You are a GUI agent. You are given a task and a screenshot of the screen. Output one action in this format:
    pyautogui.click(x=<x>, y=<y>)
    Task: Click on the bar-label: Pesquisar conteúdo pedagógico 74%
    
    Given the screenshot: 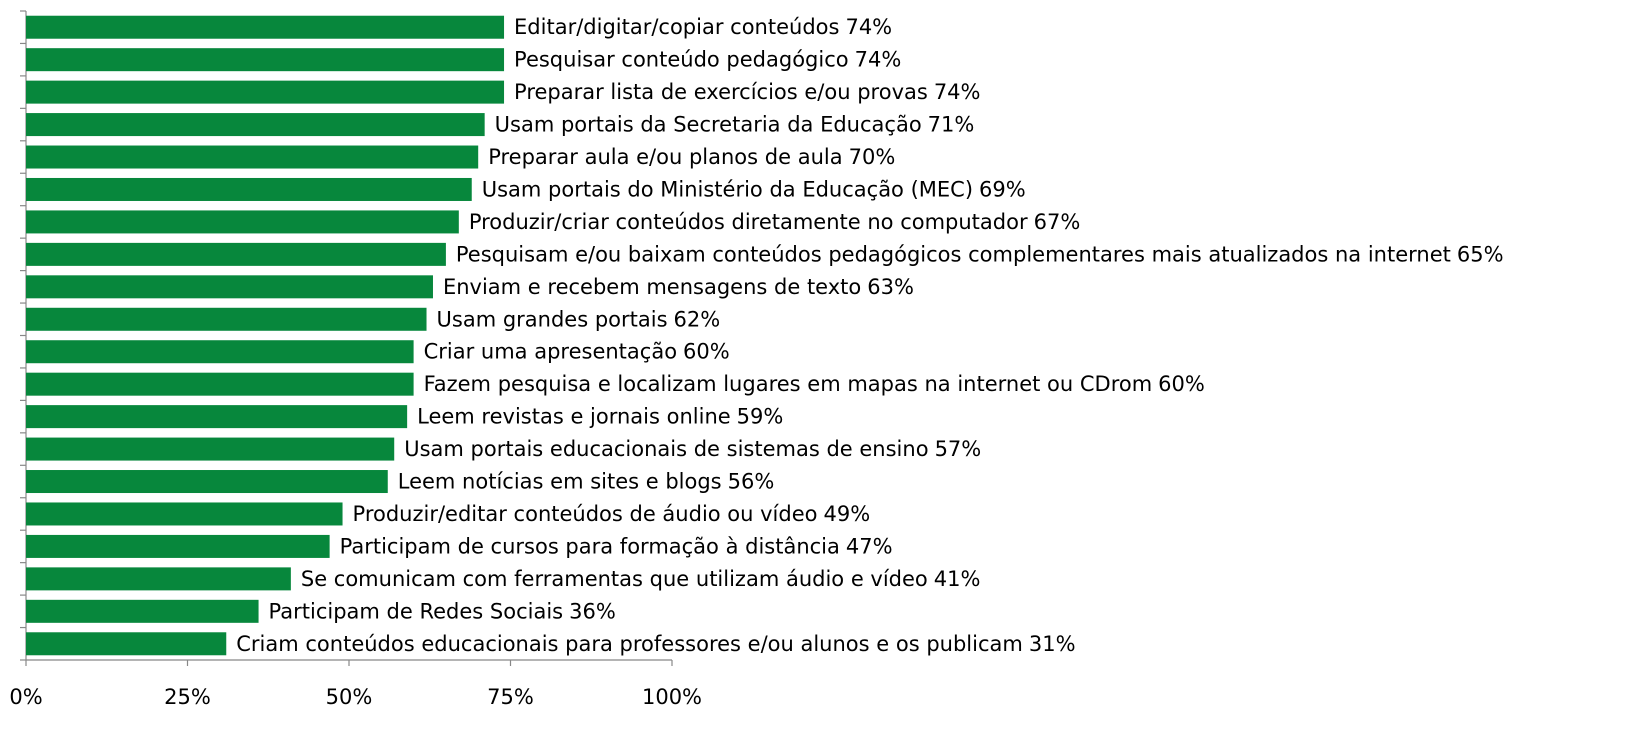 What is the action you would take?
    pyautogui.click(x=707, y=60)
    